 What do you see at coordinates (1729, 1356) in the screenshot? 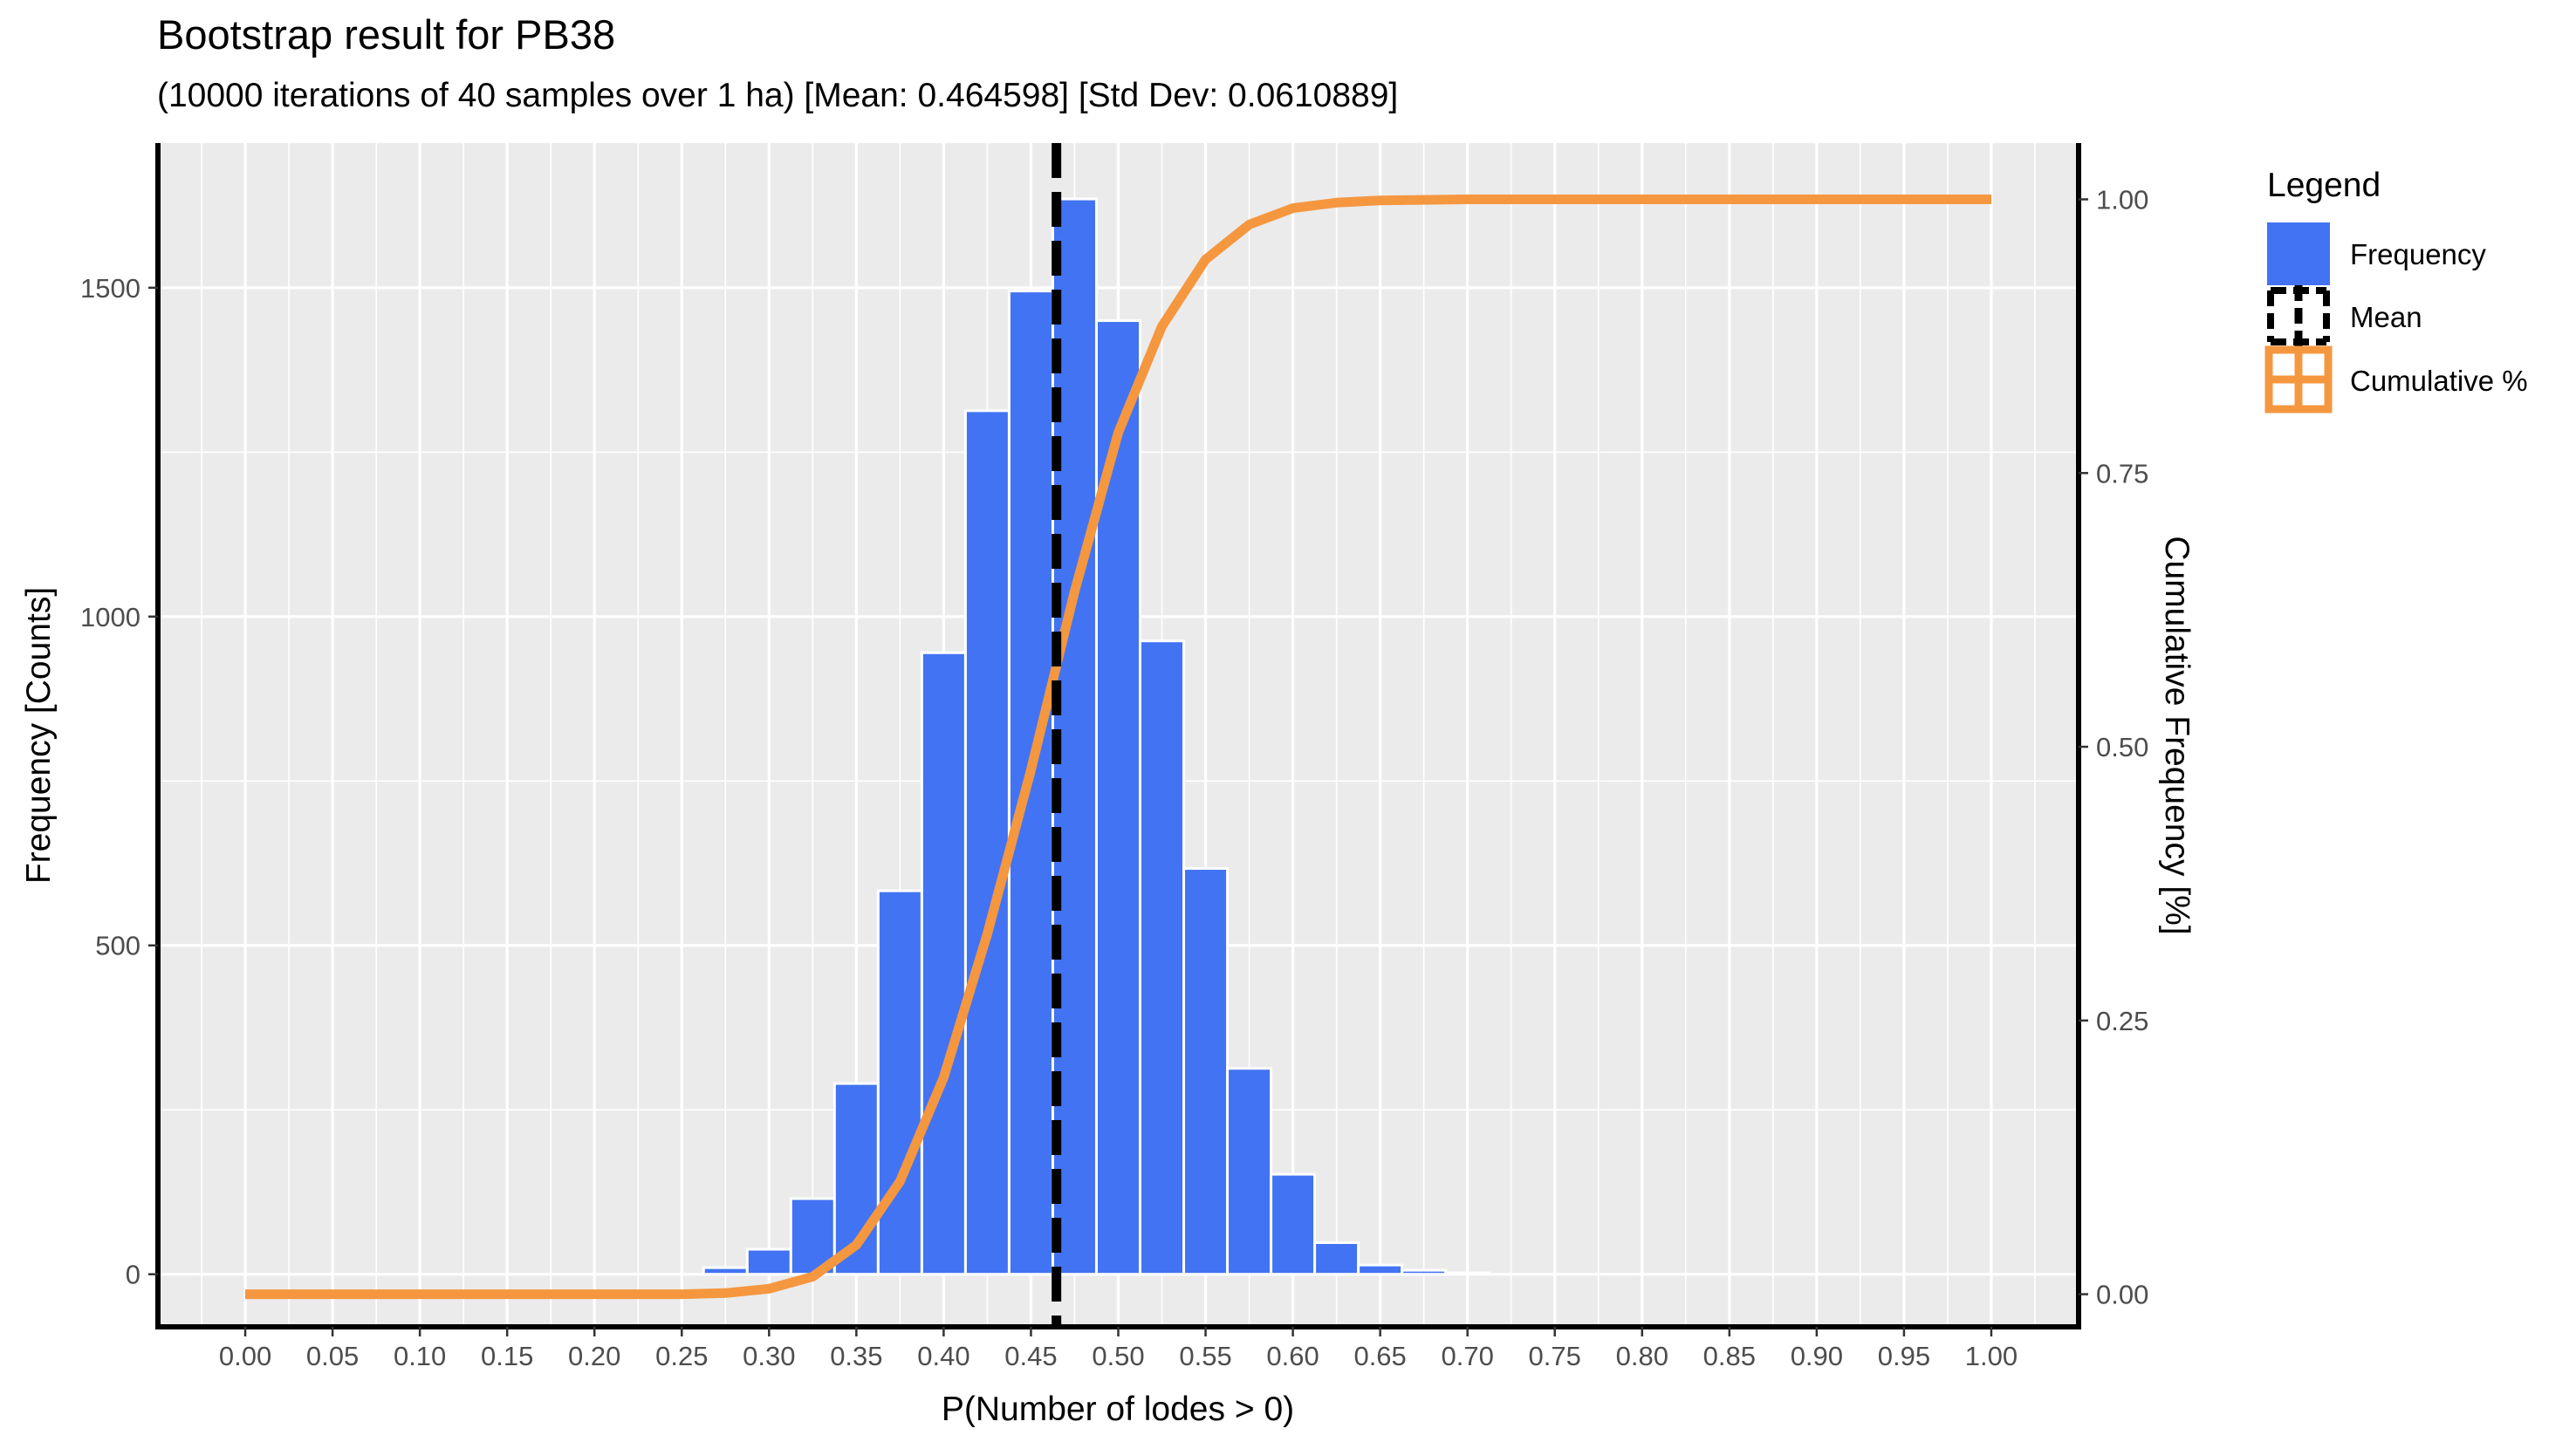
I see `x-tick-label: 0.85` at bounding box center [1729, 1356].